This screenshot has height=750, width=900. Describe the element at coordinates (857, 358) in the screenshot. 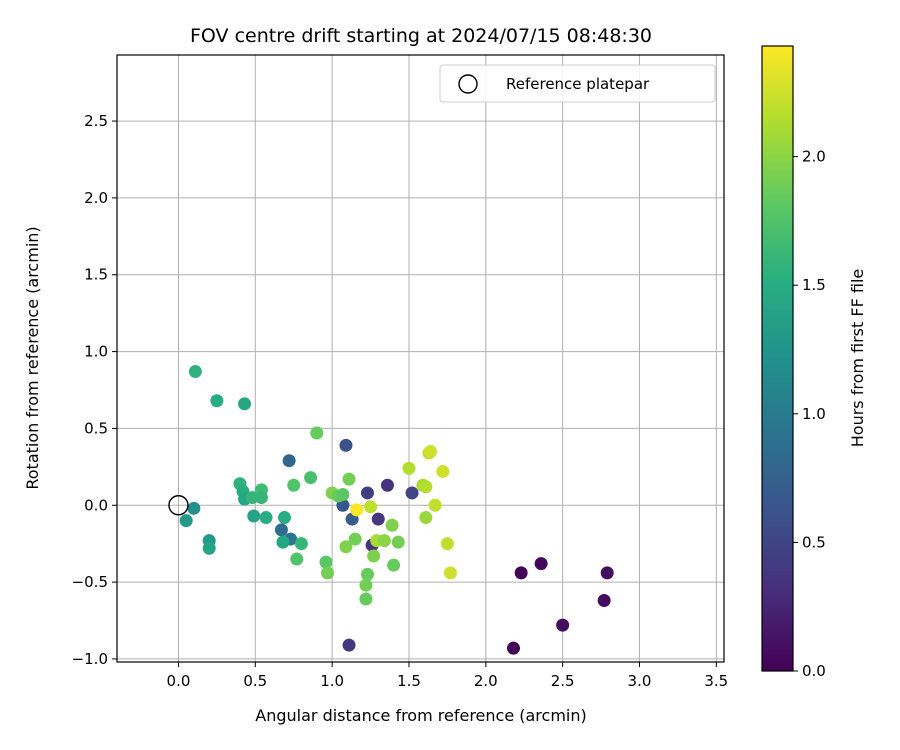

I see `colorbar-label: Hours from first FF file` at that location.